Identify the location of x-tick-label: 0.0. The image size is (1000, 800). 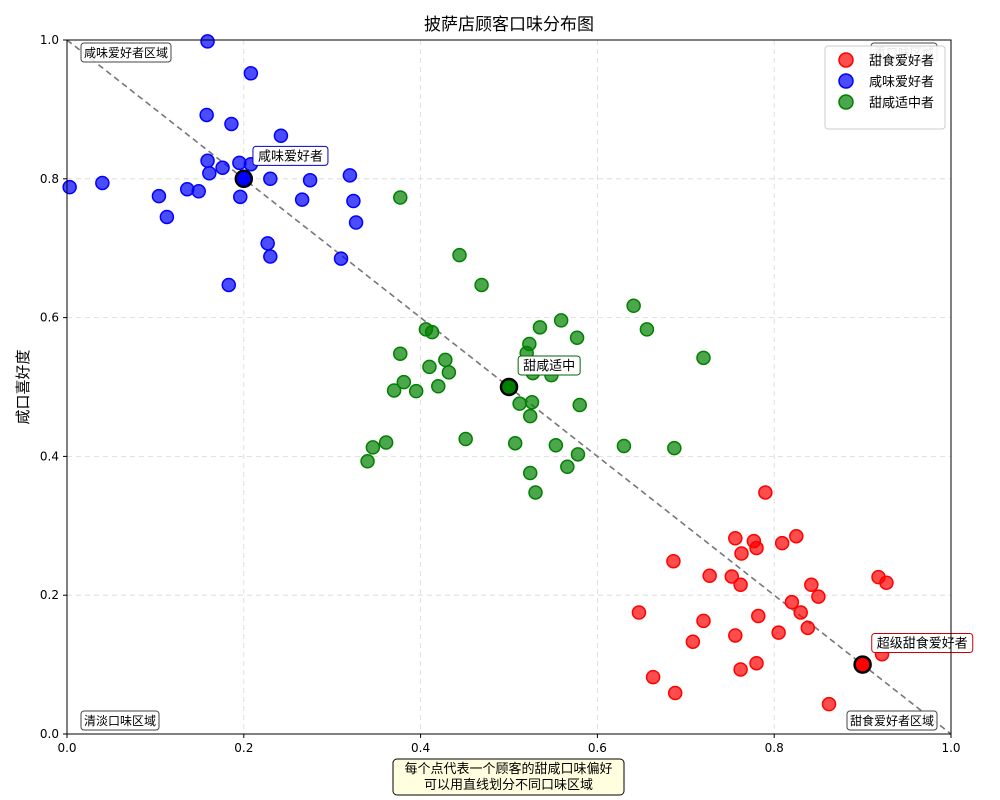
(66, 748).